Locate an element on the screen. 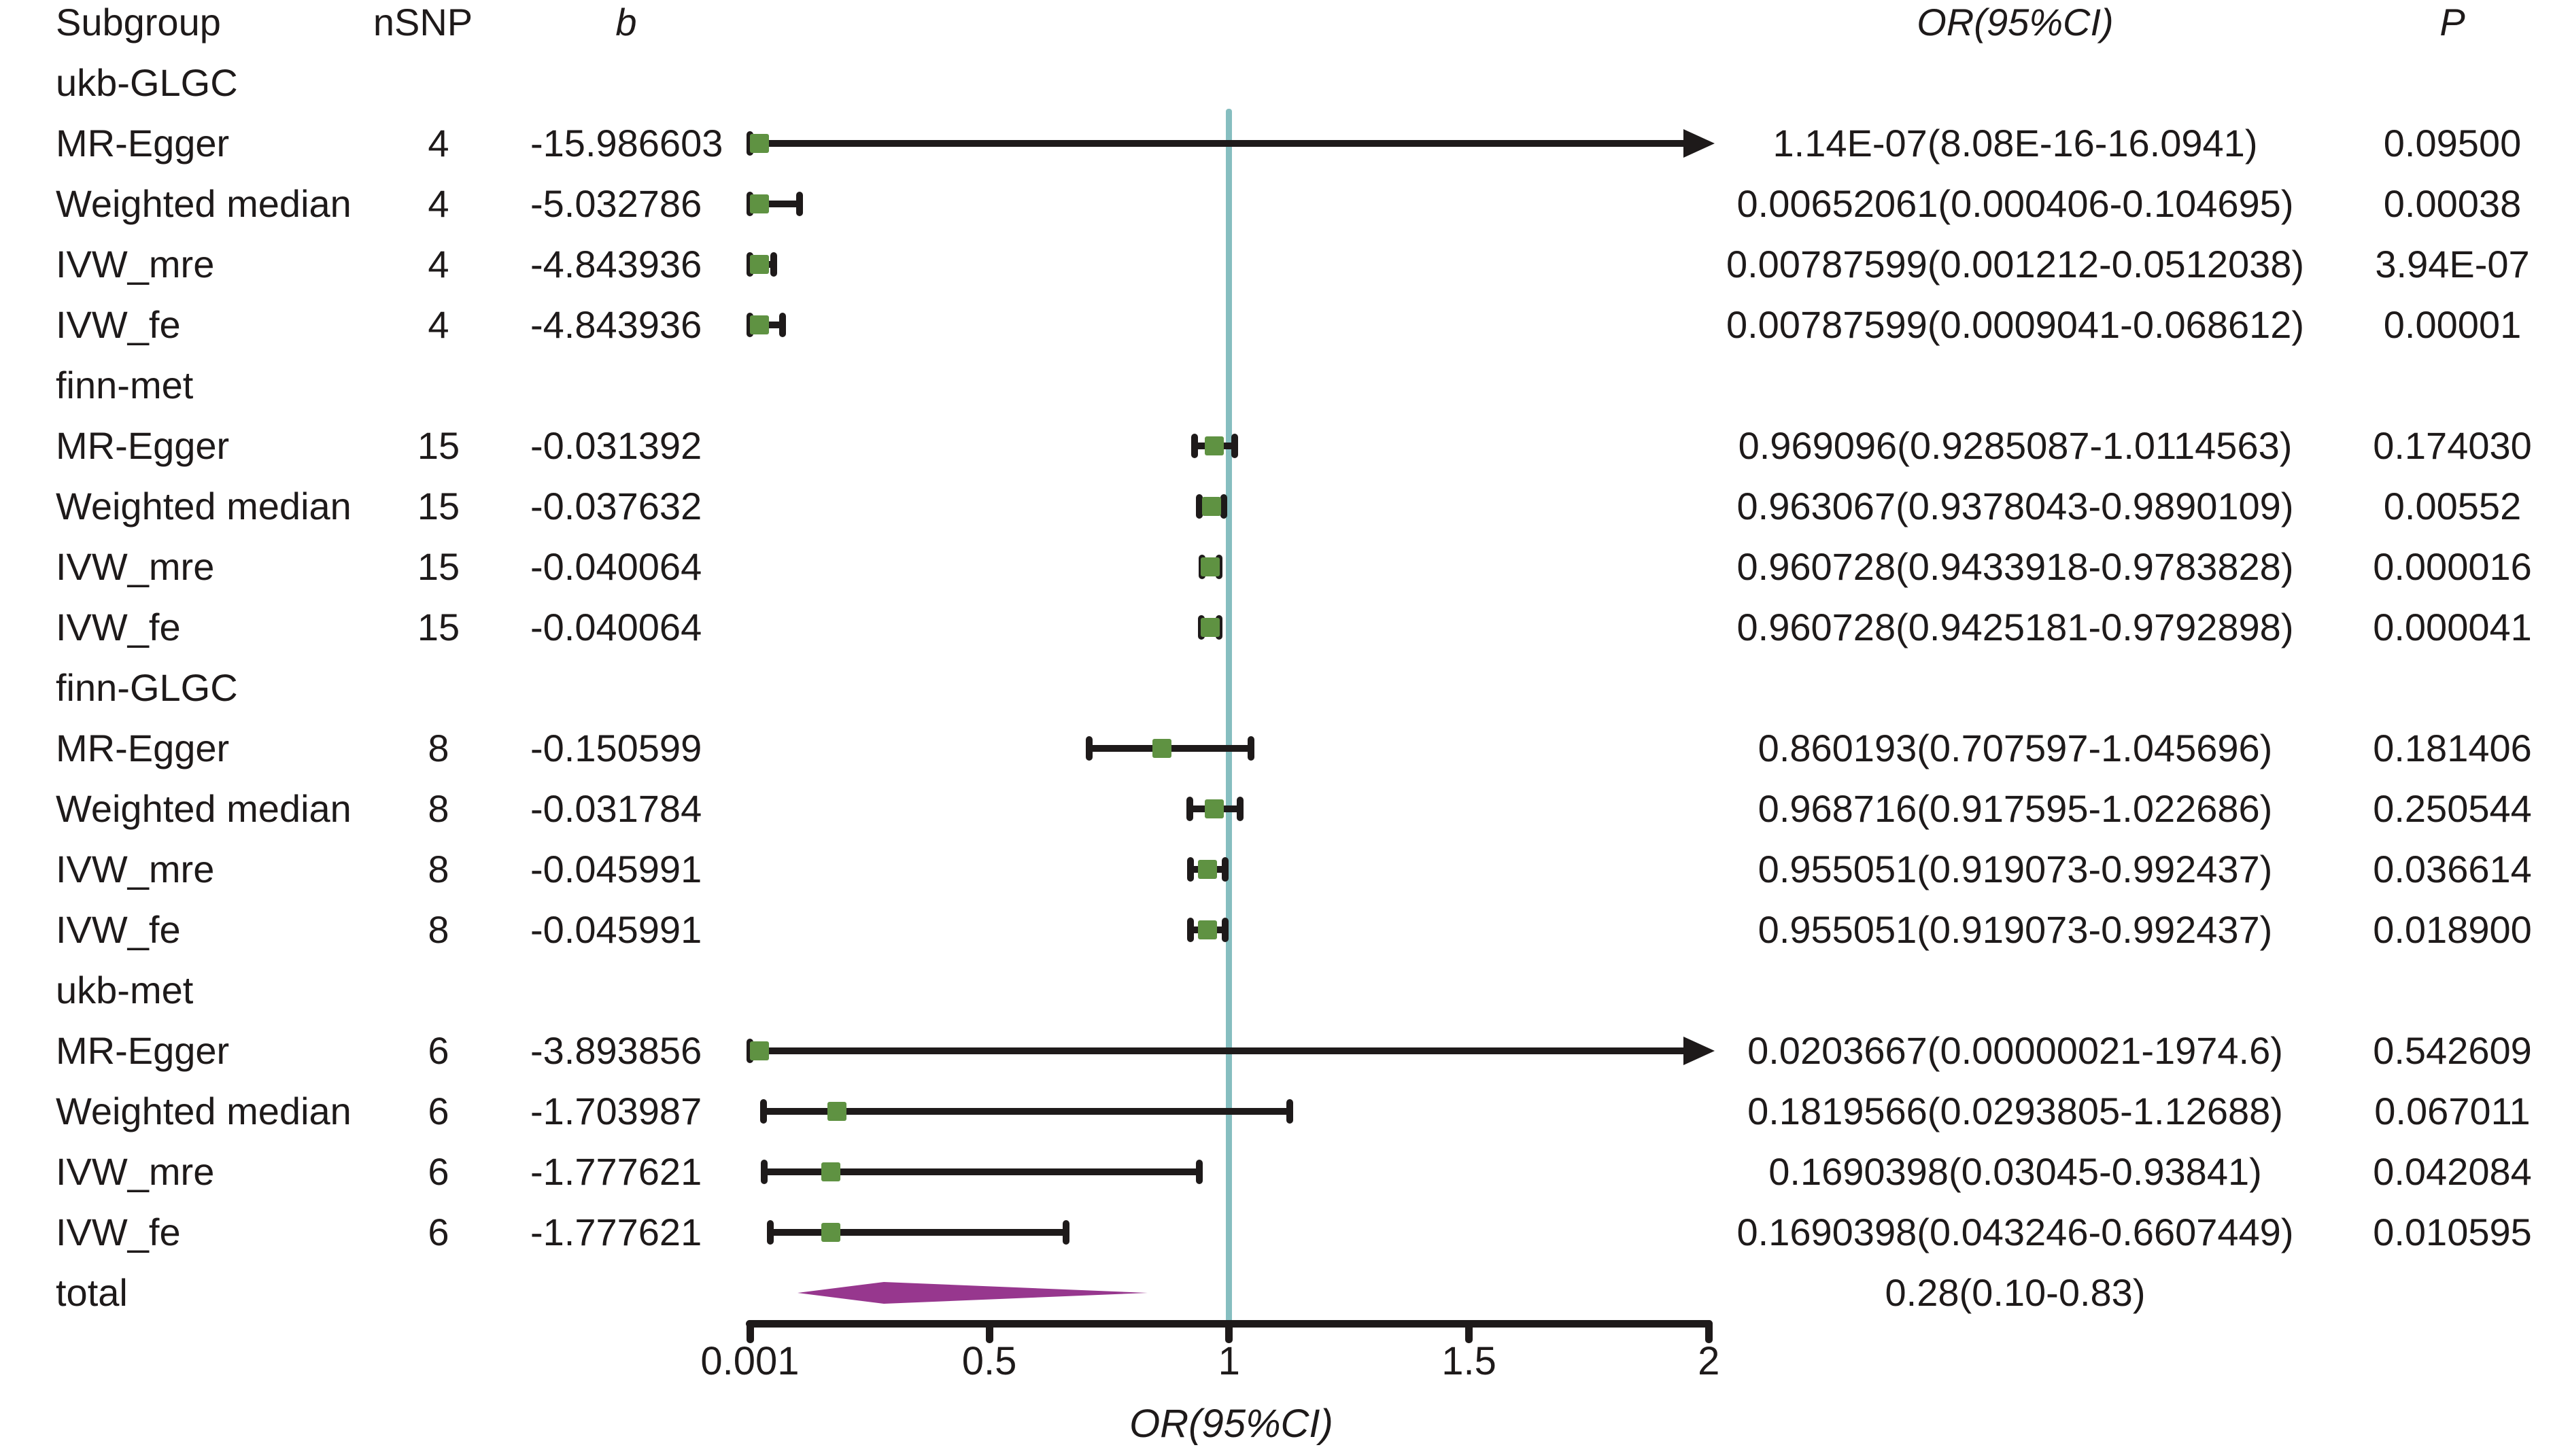 Image resolution: width=2570 pixels, height=1456 pixels. row-or-ci-value: 0.963067(0.9378043-0.9890109) is located at coordinates (2015, 506).